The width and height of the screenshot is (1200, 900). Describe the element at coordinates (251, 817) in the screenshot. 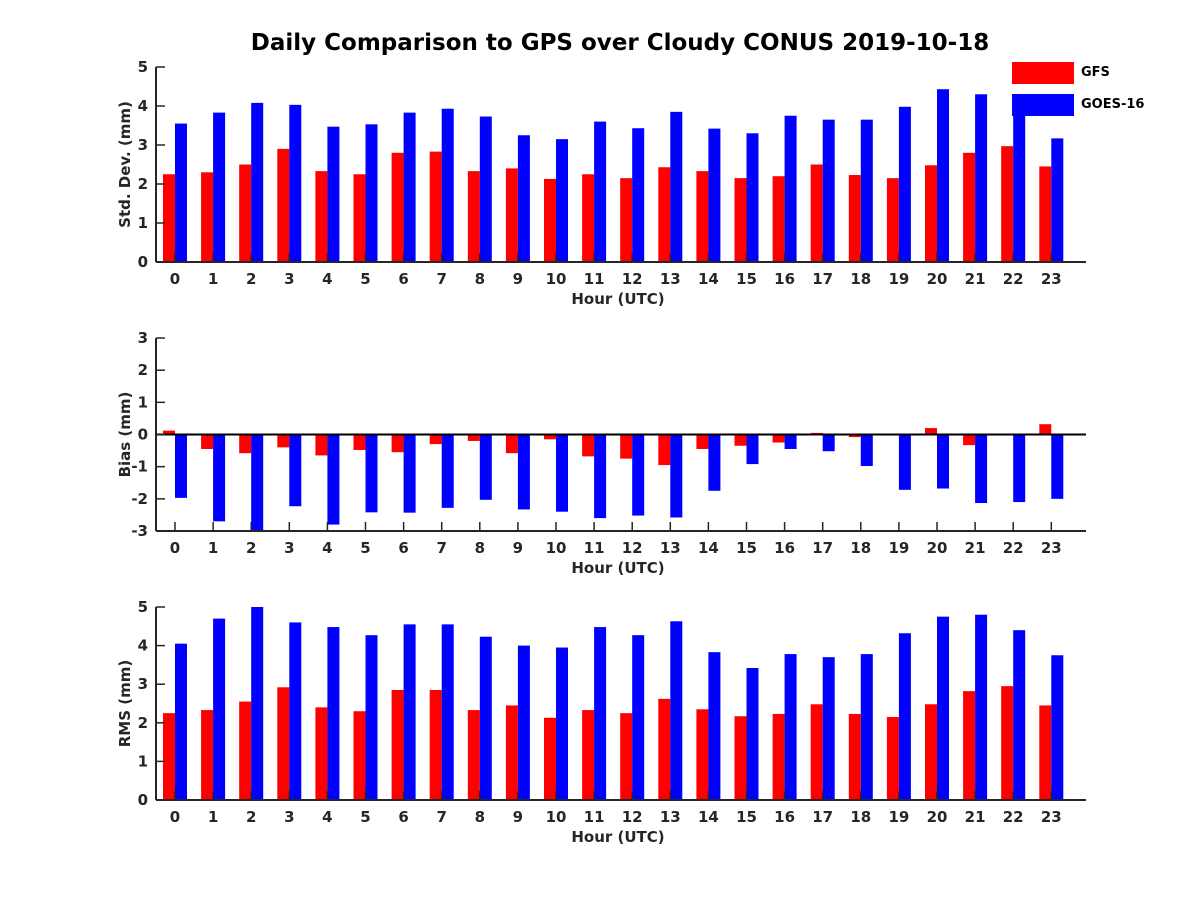

I see `x-tick-label-rms-2: 2` at that location.